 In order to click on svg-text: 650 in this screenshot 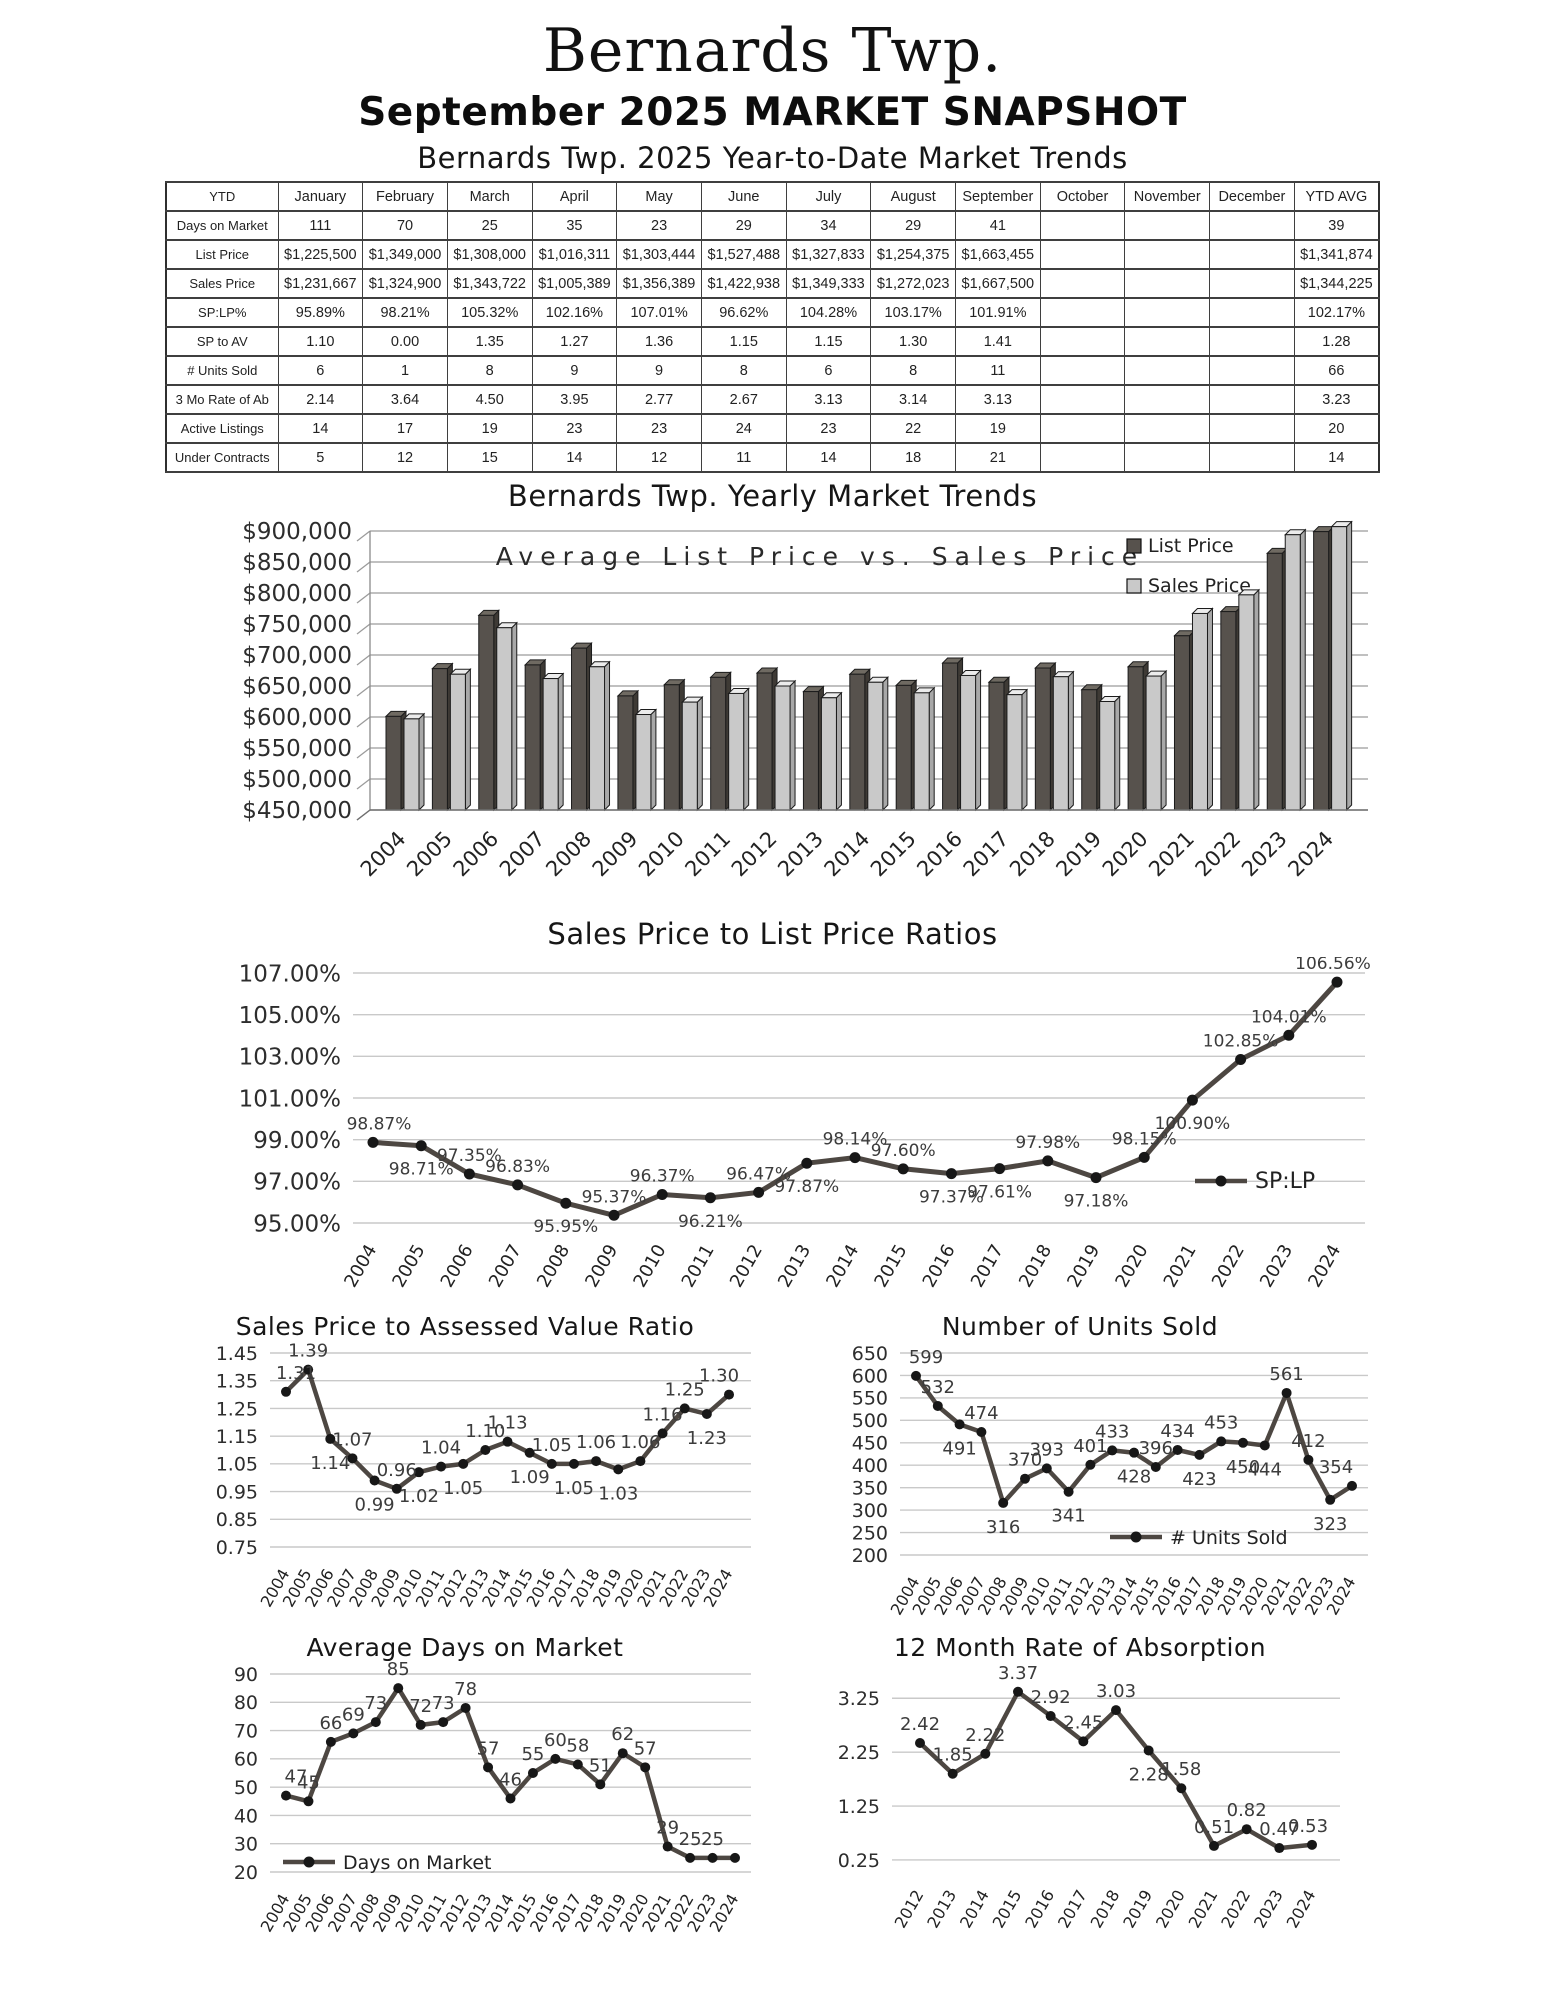, I will do `click(870, 1354)`.